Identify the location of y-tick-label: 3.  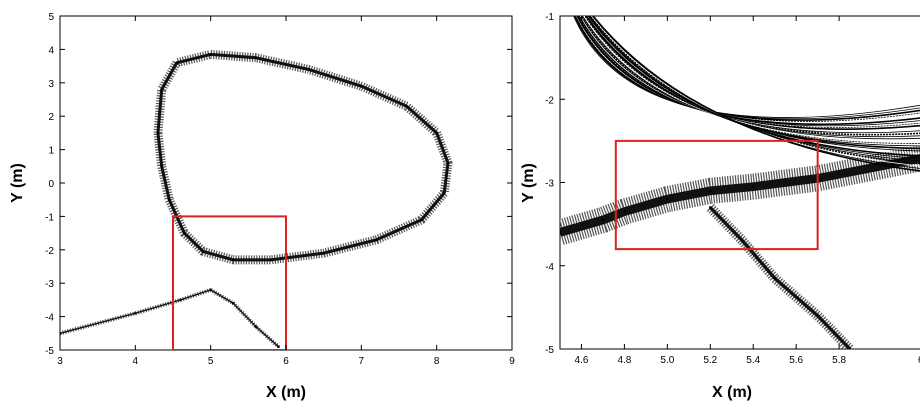
(51, 84).